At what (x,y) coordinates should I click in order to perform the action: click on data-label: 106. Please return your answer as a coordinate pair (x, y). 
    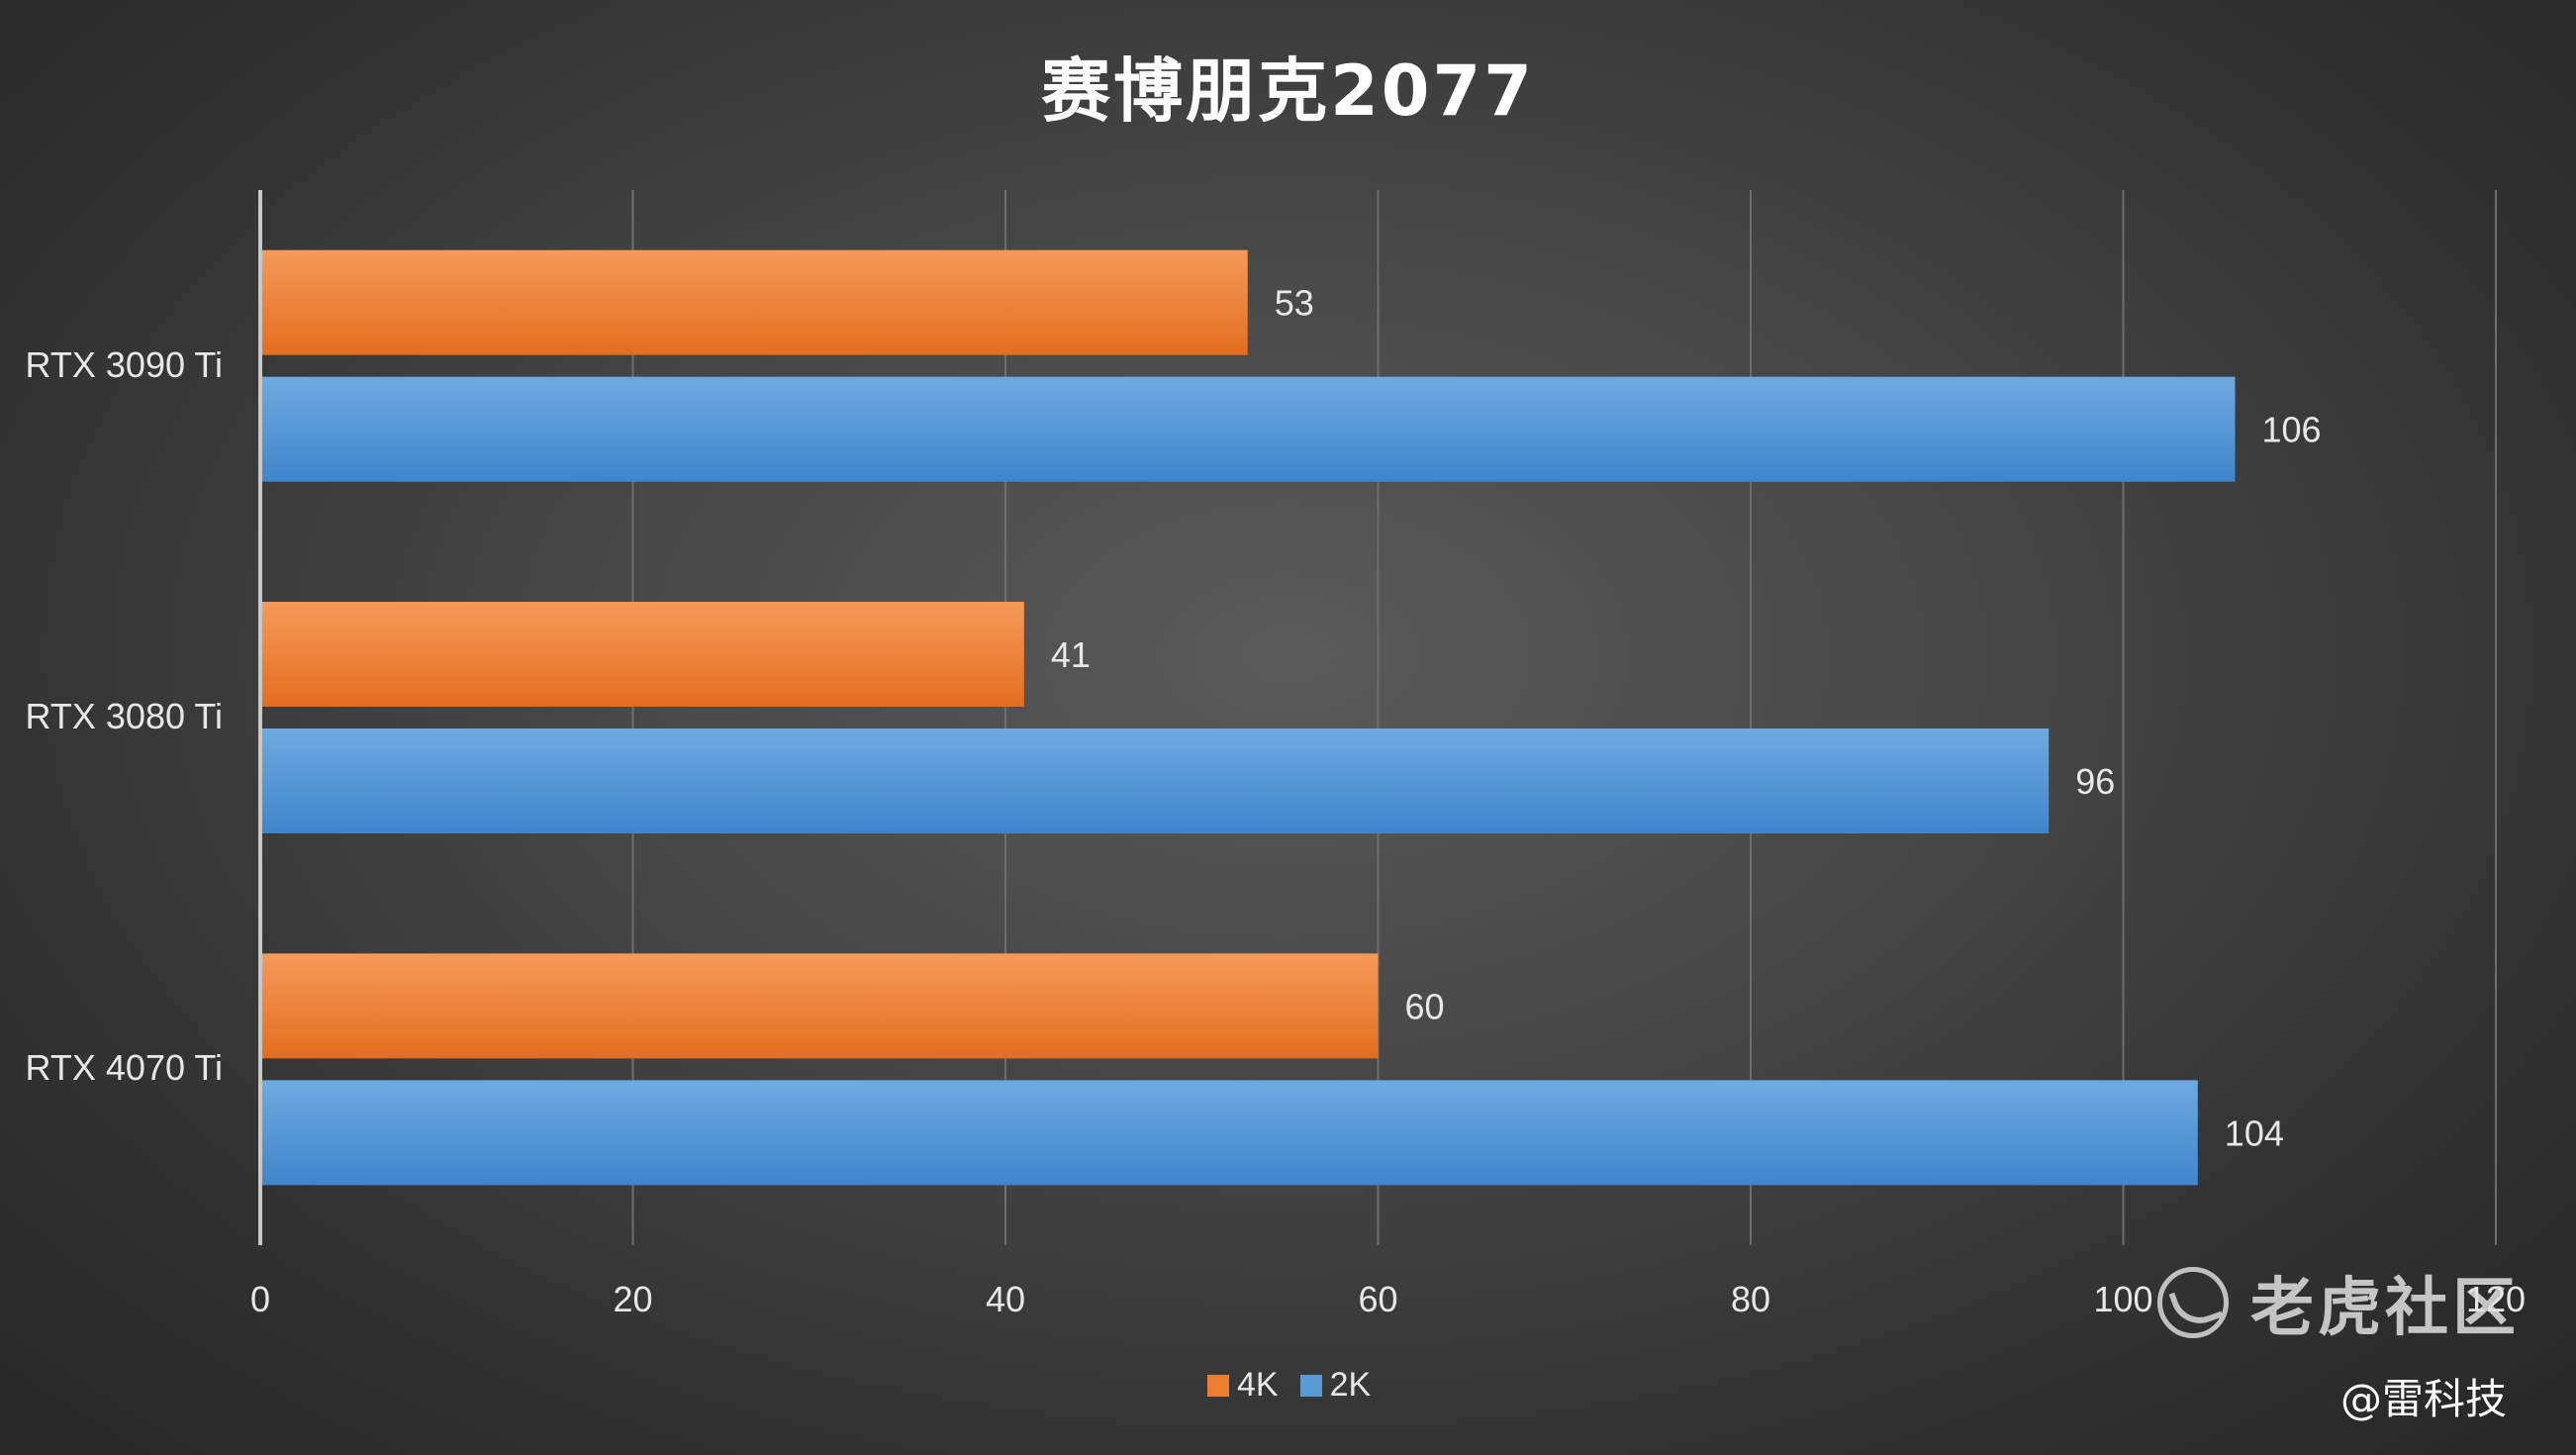
    Looking at the image, I should click on (2291, 430).